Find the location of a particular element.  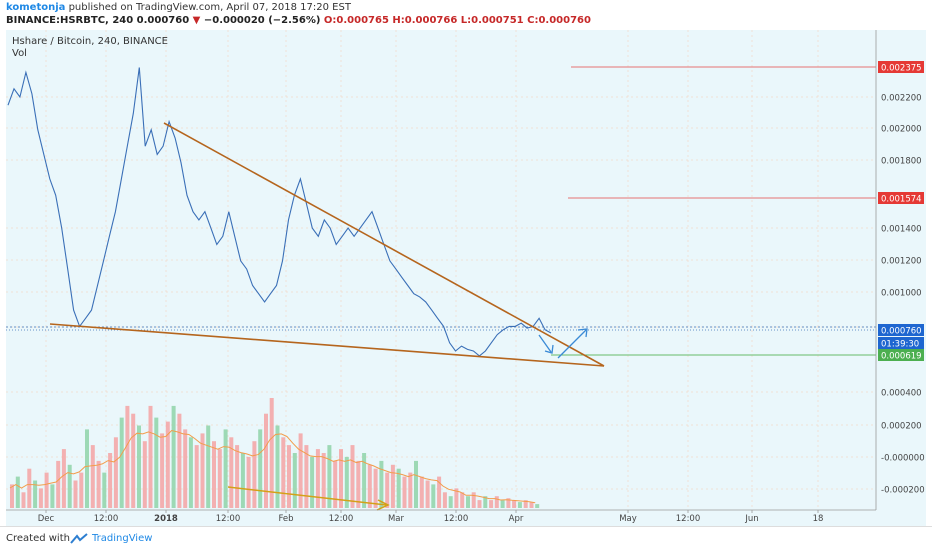

lower-trendline is located at coordinates (327, 345).